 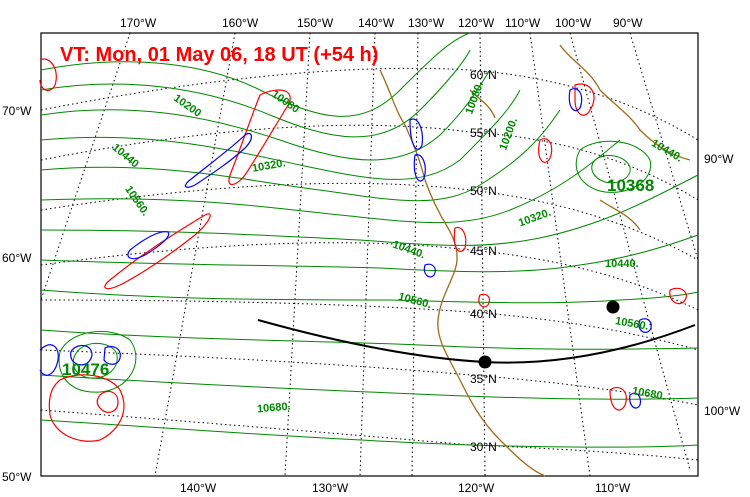 What do you see at coordinates (573, 23) in the screenshot?
I see `lon-label-100w: 100°W` at bounding box center [573, 23].